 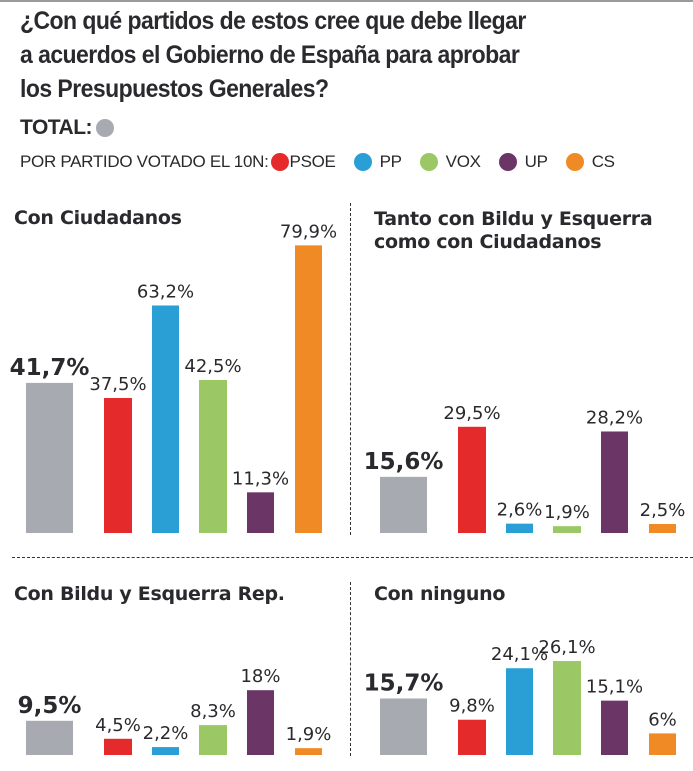 I want to click on data-label-vox: 1,9%, so click(x=567, y=512).